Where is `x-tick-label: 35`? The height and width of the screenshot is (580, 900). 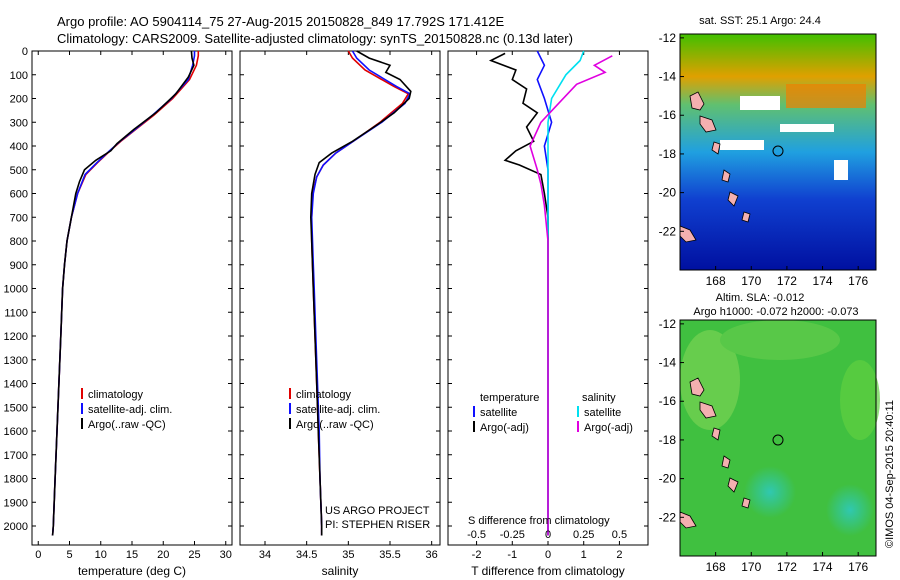
x-tick-label: 35 is located at coordinates (348, 555).